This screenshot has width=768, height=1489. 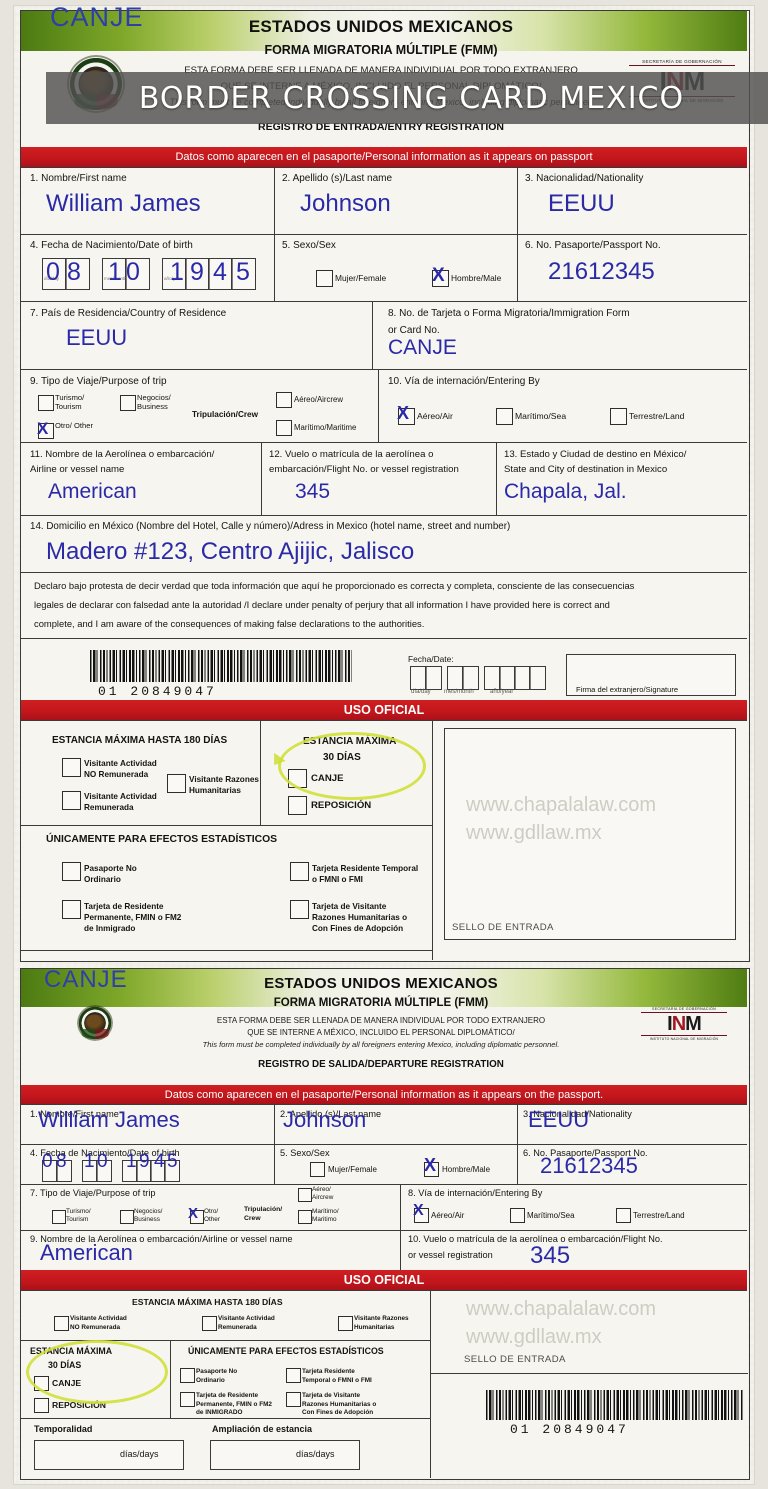 I want to click on opt-180-unpaid-checkbox, so click(x=71, y=767).